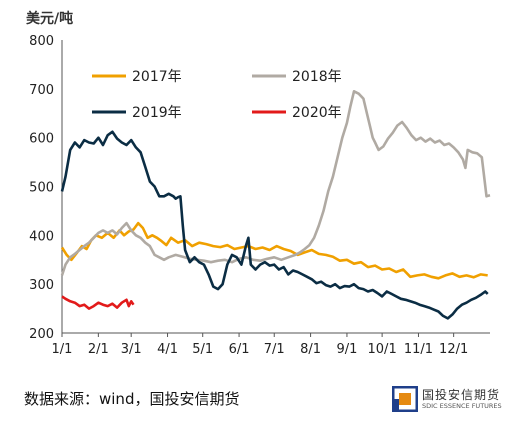 The height and width of the screenshot is (425, 515). I want to click on chart-legend: 2017年 2018年 2019年 2020年, so click(217, 95).